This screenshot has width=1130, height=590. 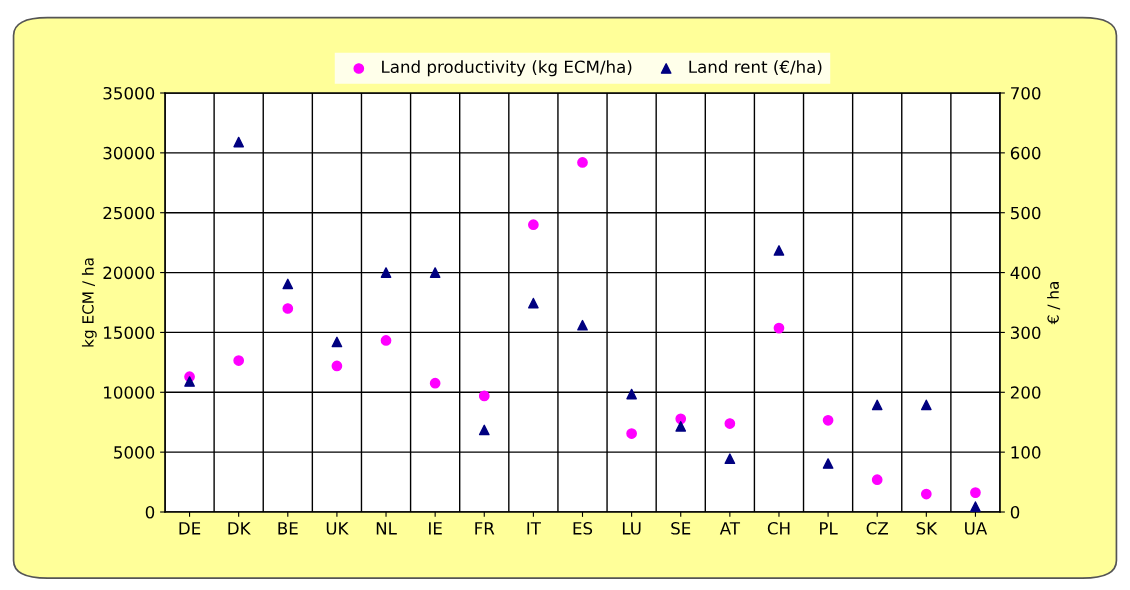 What do you see at coordinates (1025, 332) in the screenshot?
I see `y2-tick-label: 300` at bounding box center [1025, 332].